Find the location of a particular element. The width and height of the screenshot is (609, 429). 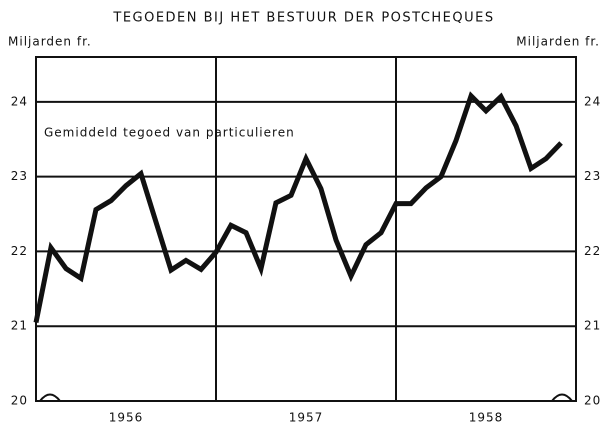

y2-tick-label: 24 is located at coordinates (592, 101).